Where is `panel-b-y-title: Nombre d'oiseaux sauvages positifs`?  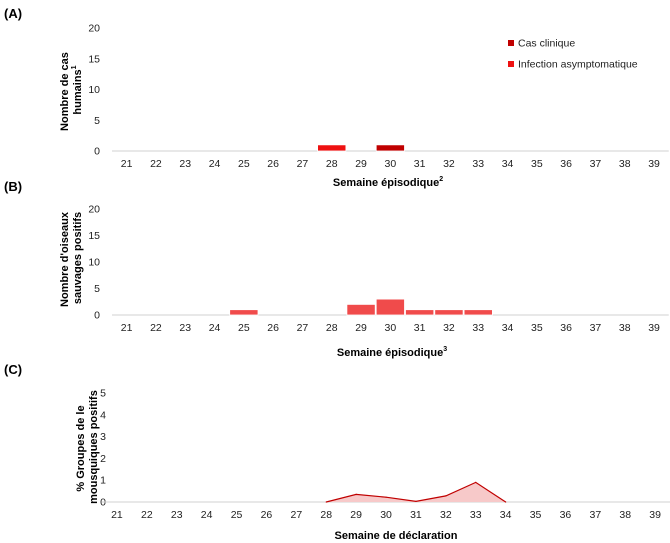
panel-b-y-title: Nombre d'oiseaux sauvages positifs is located at coordinates (71, 258).